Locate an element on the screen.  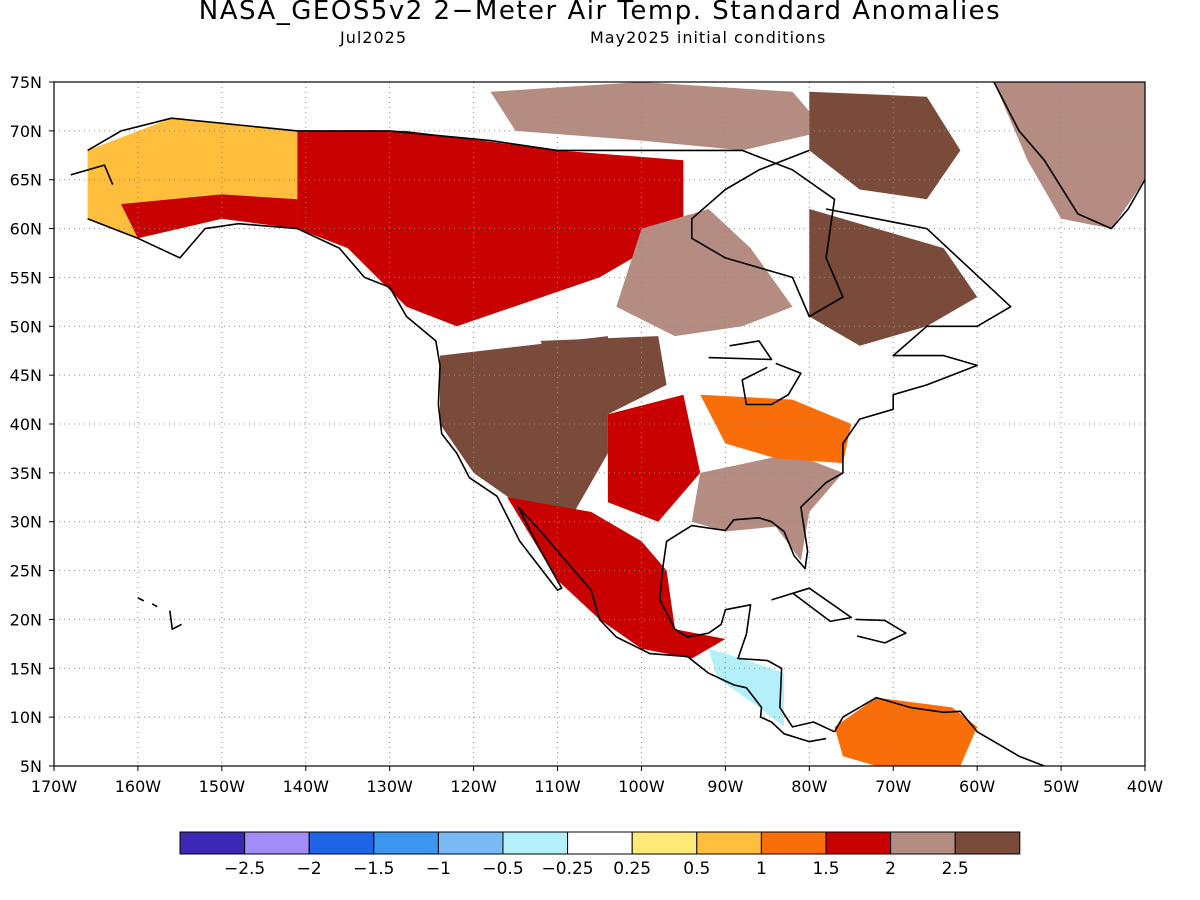
lat-tick-label: 40N is located at coordinates (26, 424).